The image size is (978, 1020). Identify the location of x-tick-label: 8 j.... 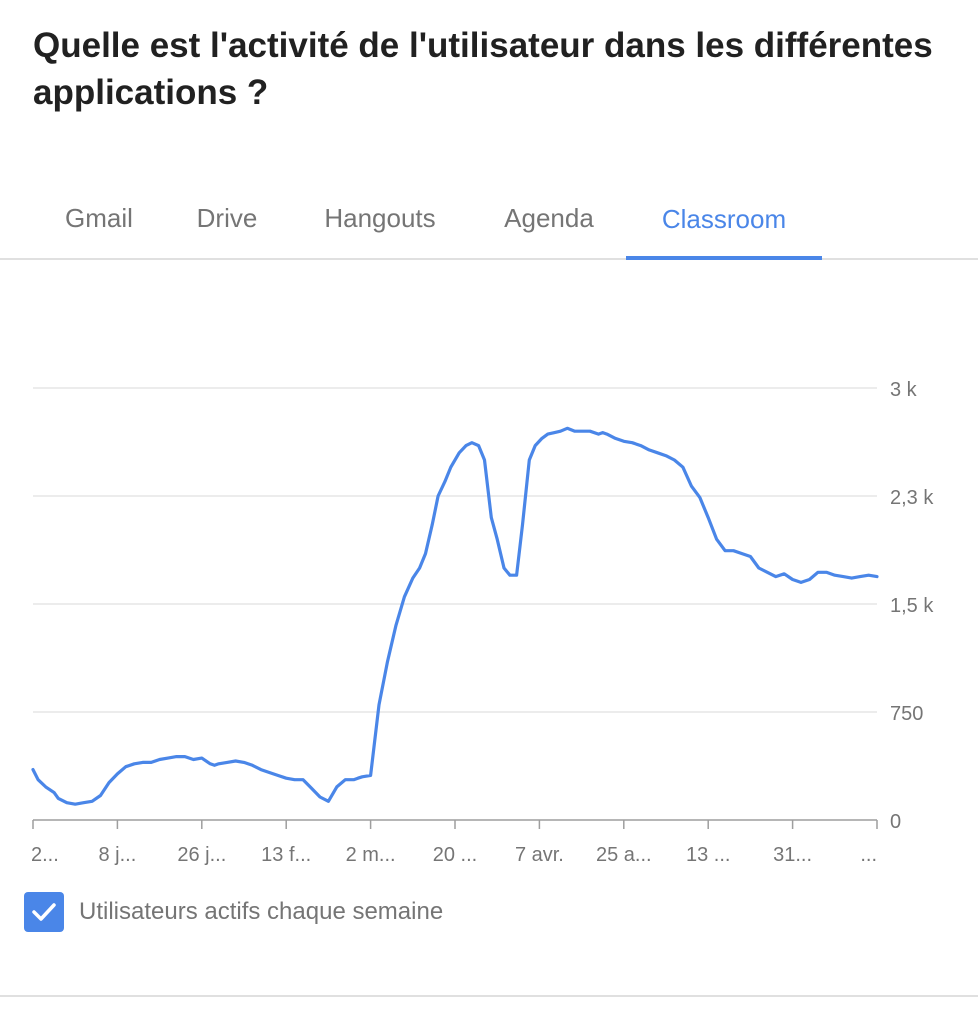
(118, 855).